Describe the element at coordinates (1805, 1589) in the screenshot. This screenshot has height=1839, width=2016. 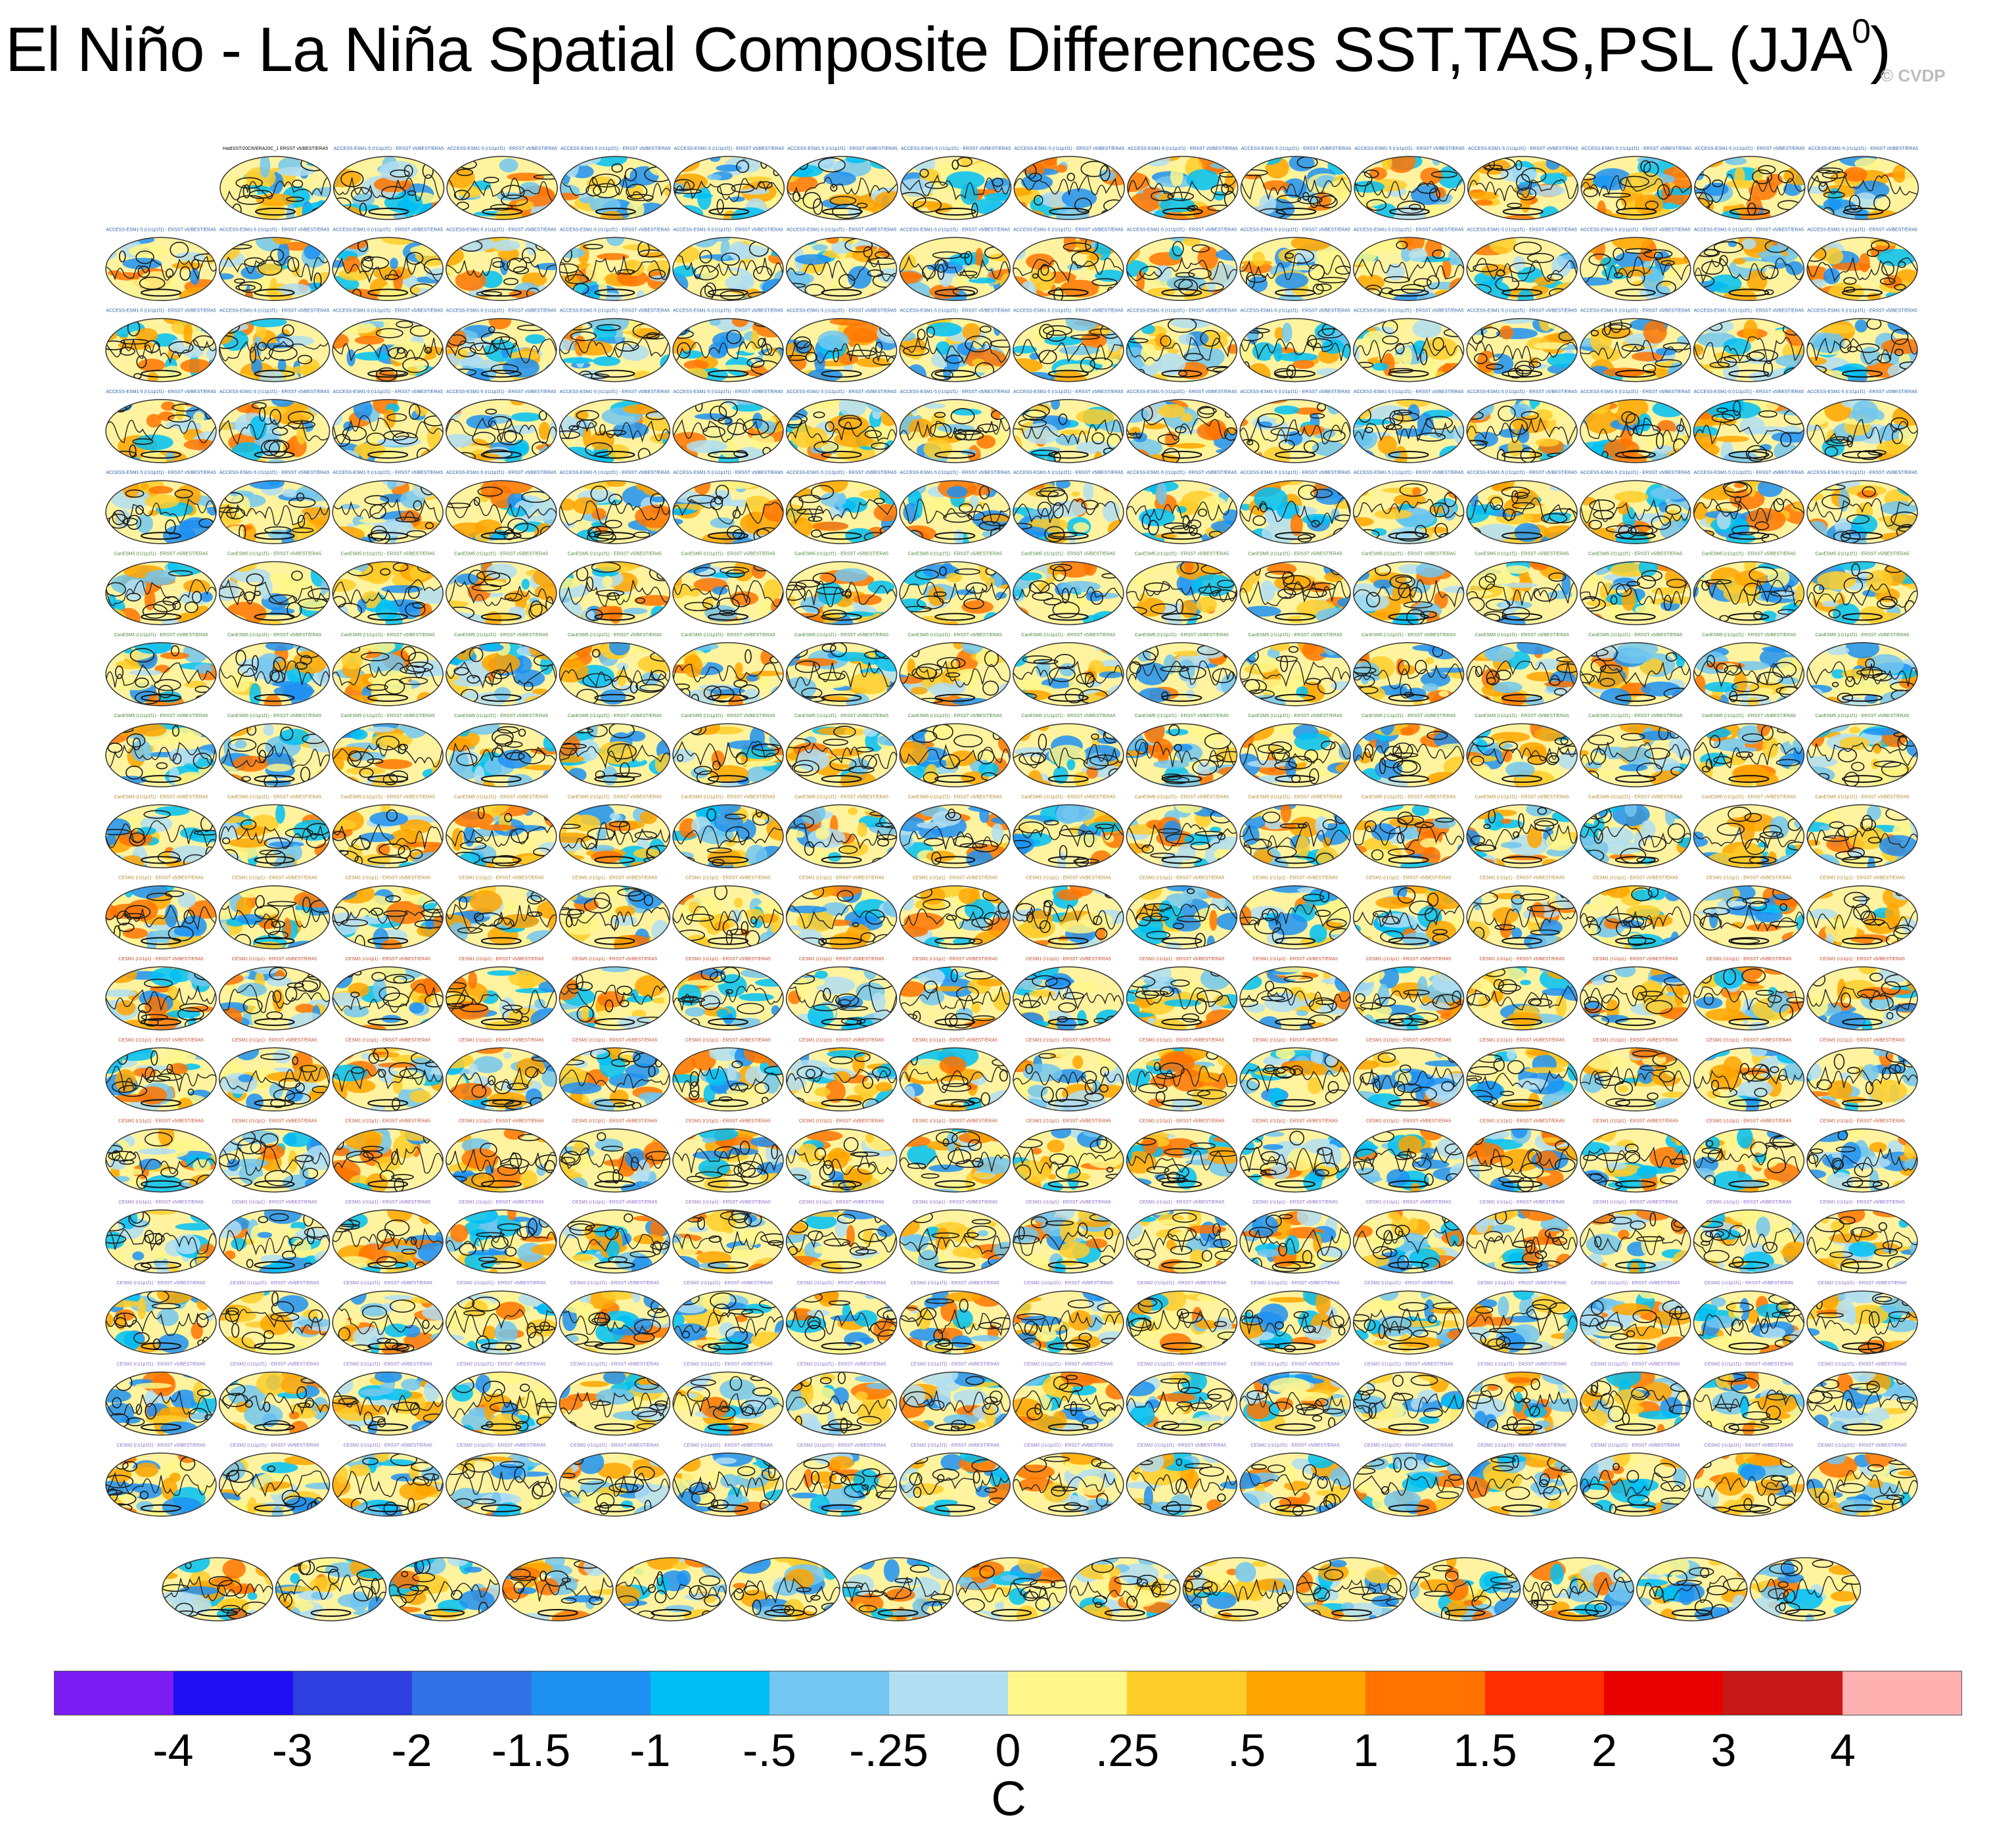
I see `map-panel` at that location.